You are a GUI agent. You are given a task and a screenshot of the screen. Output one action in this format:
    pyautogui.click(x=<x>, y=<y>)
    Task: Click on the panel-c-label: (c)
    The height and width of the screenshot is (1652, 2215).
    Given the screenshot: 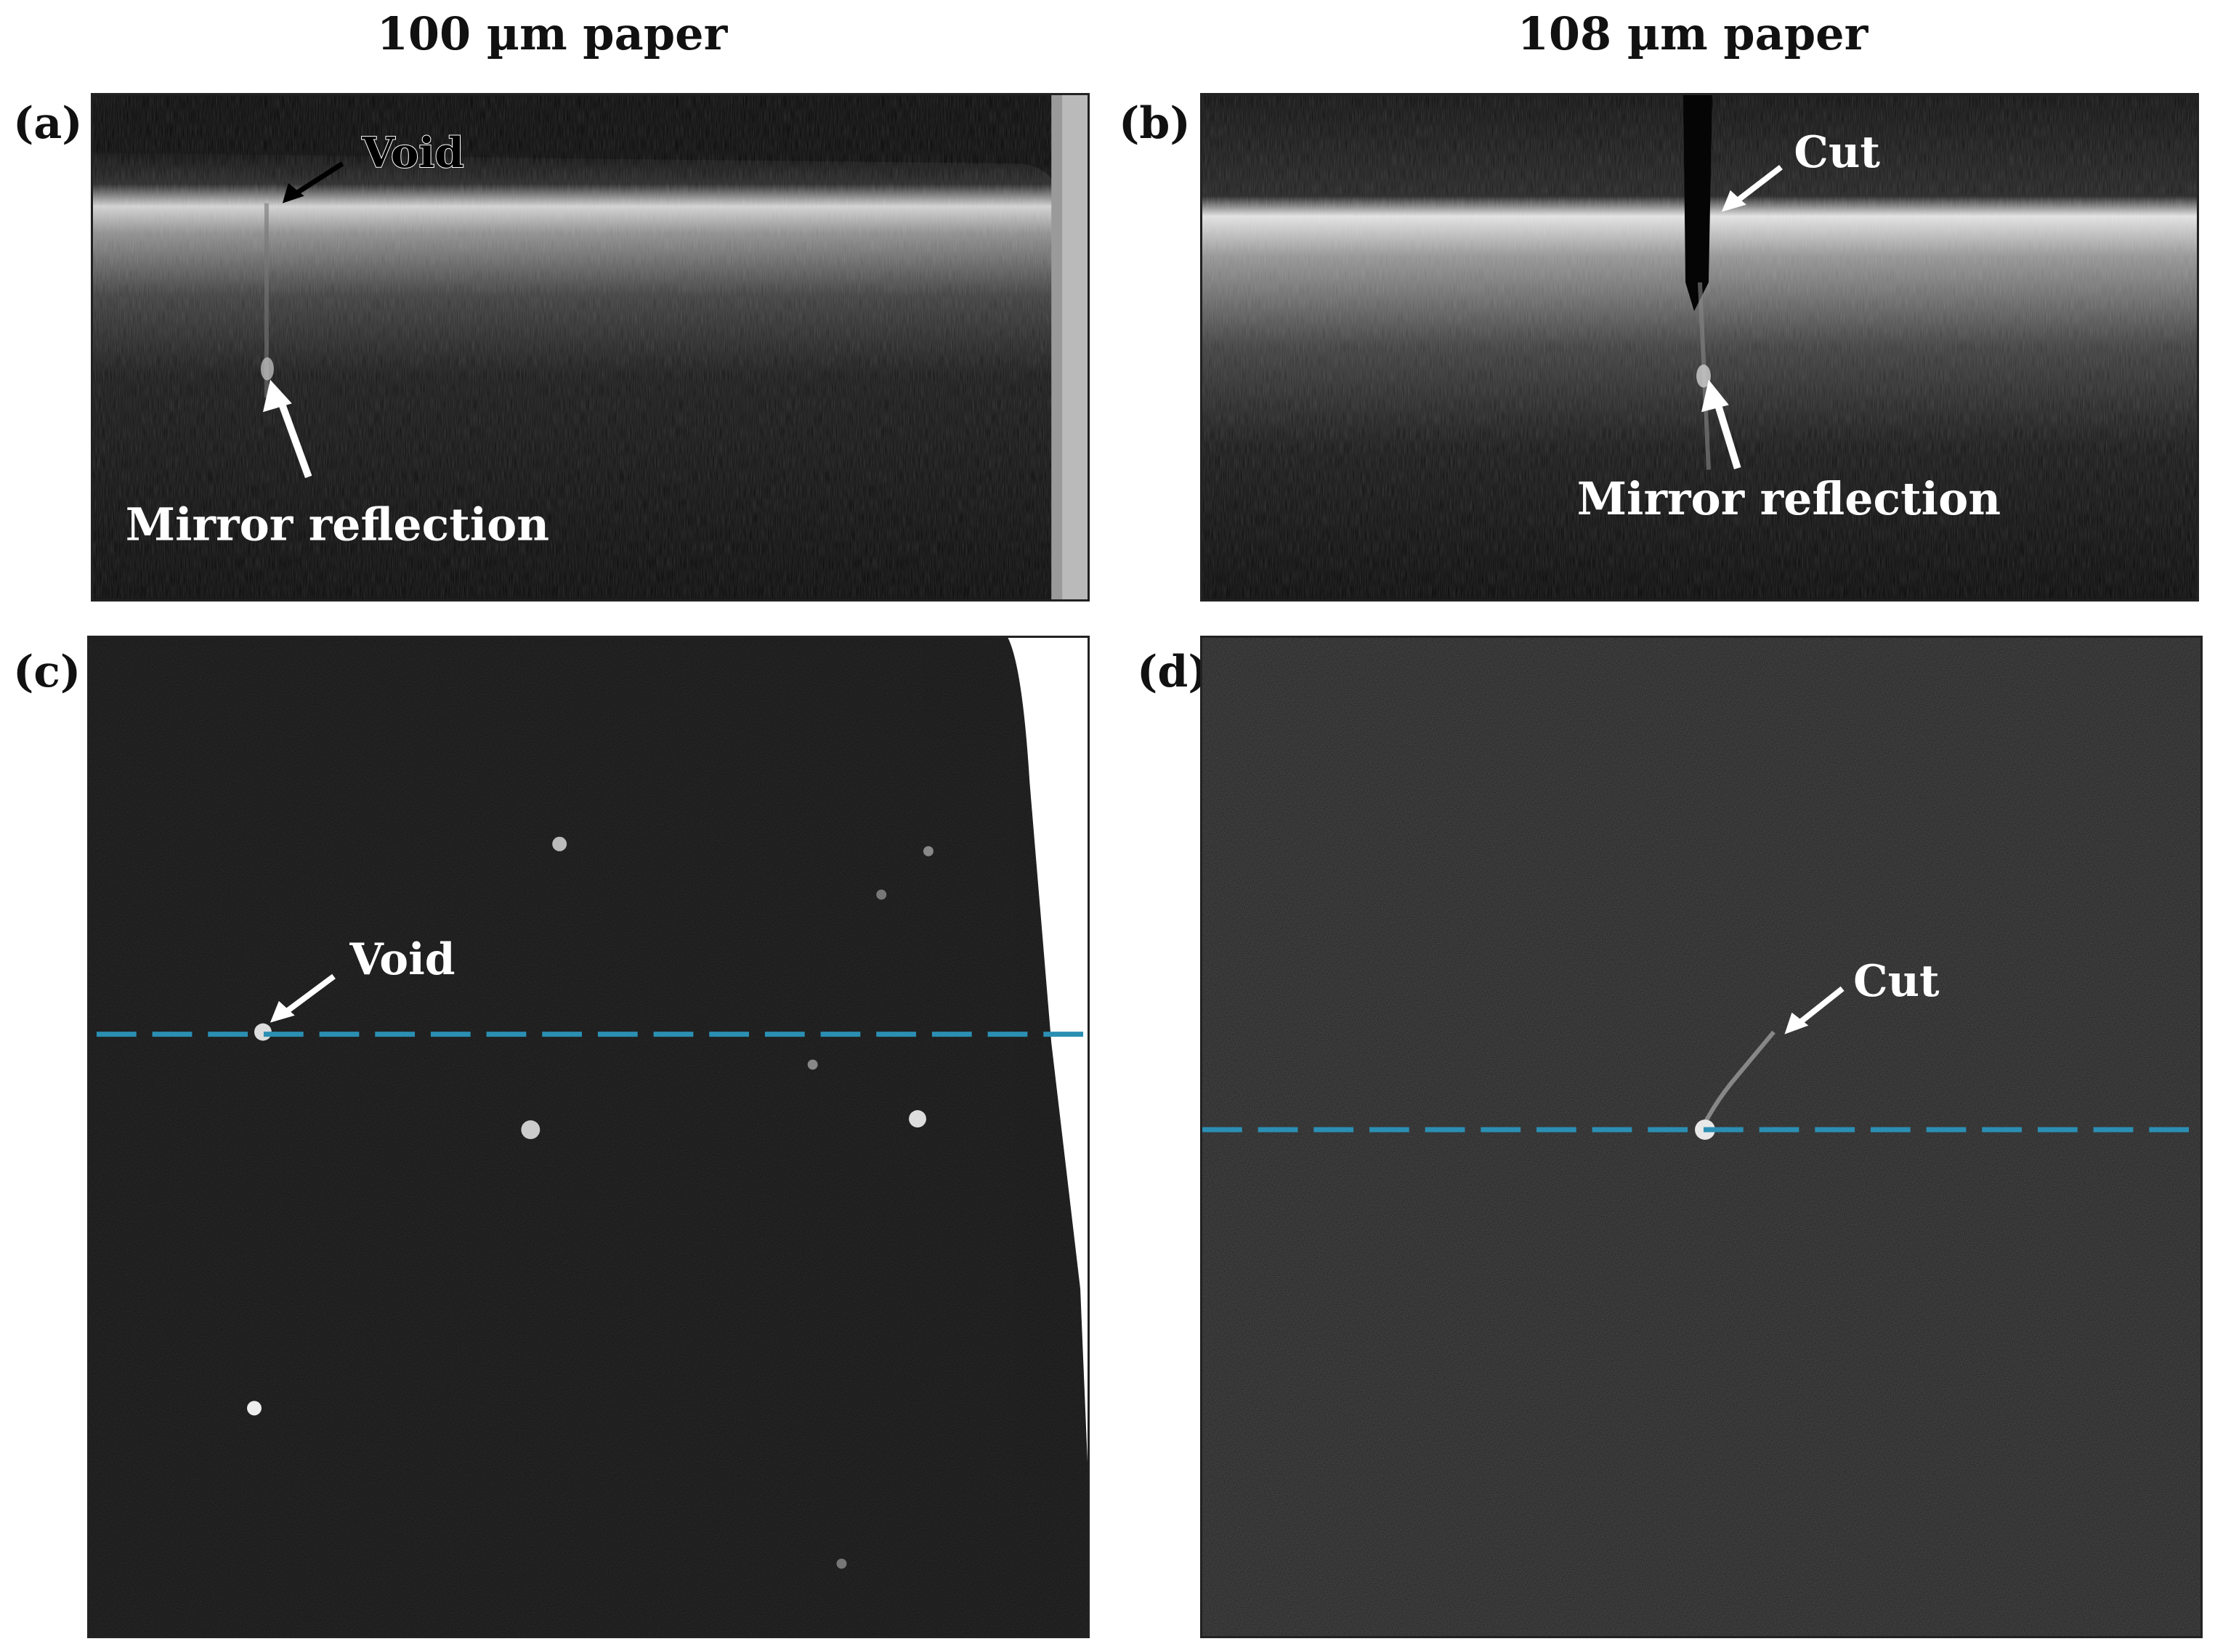 What is the action you would take?
    pyautogui.click(x=47, y=672)
    